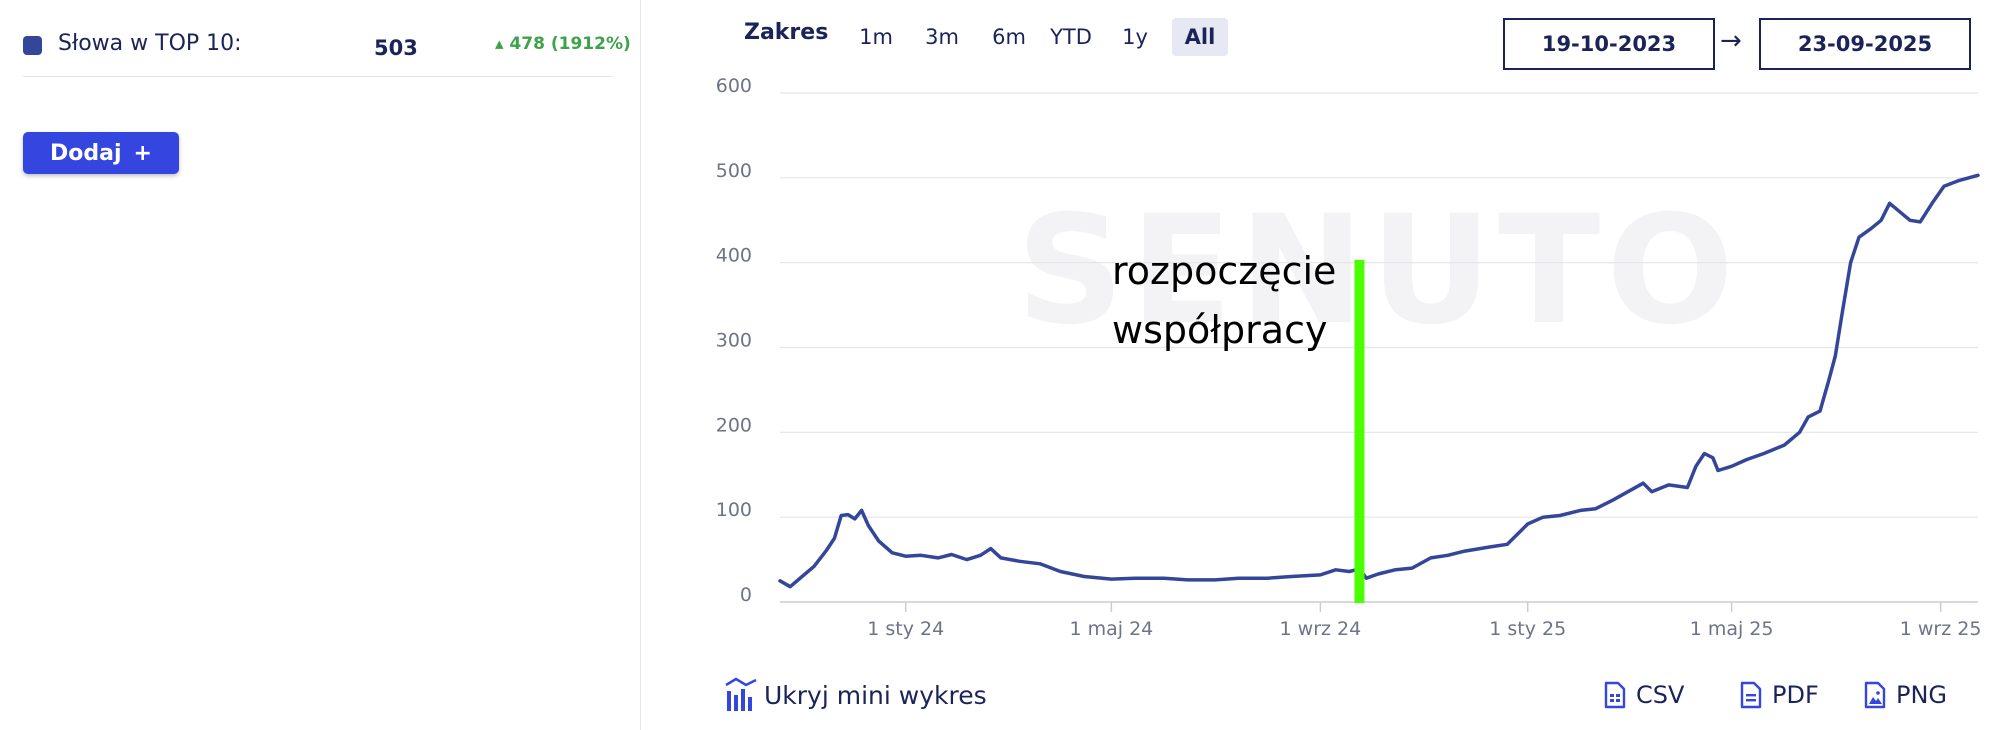 The height and width of the screenshot is (730, 1999). Describe the element at coordinates (1135, 37) in the screenshot. I see `range-option-1y: 1y` at that location.